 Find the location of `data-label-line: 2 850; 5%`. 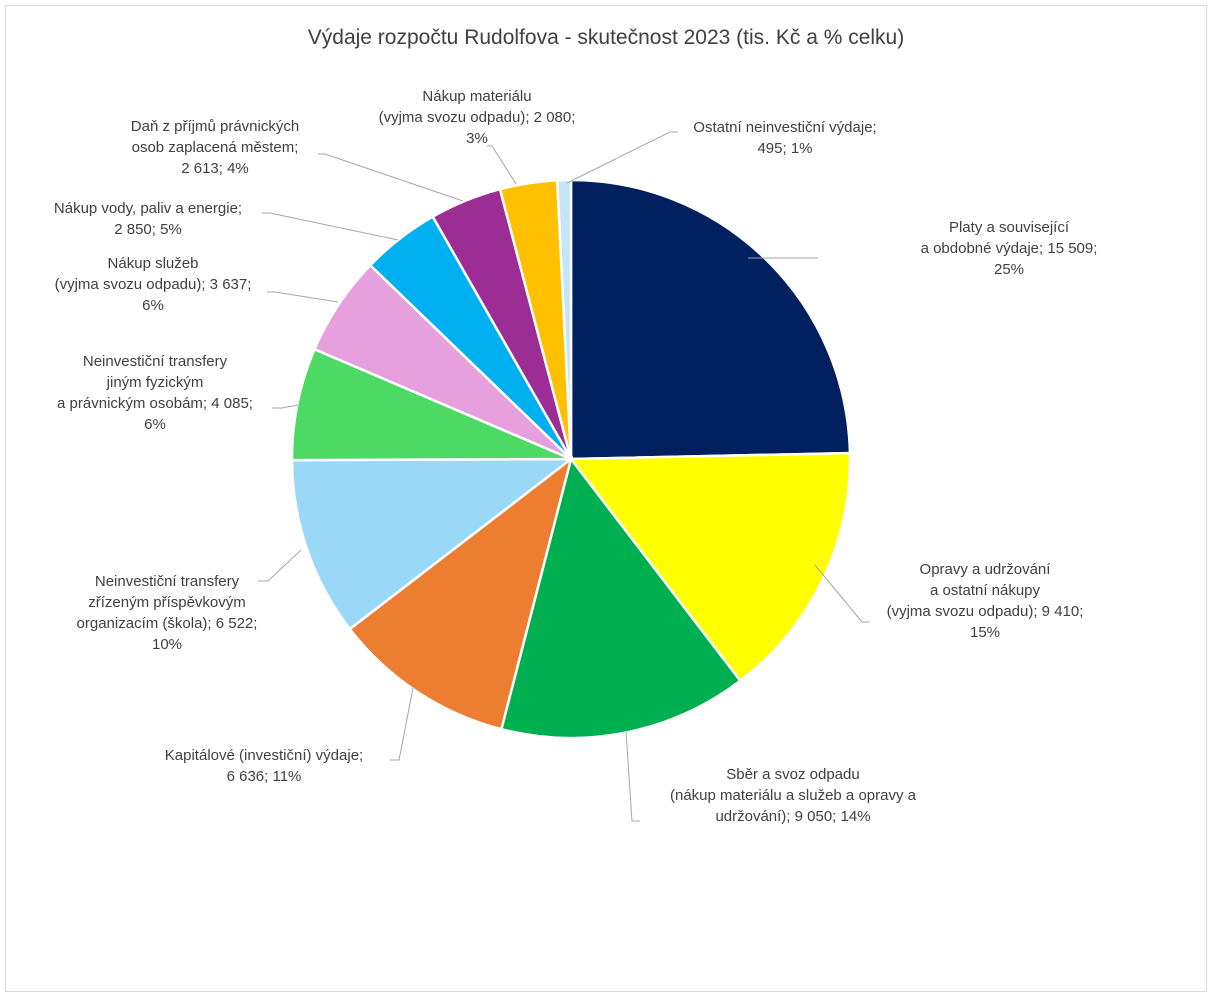

data-label-line: 2 850; 5% is located at coordinates (148, 229).